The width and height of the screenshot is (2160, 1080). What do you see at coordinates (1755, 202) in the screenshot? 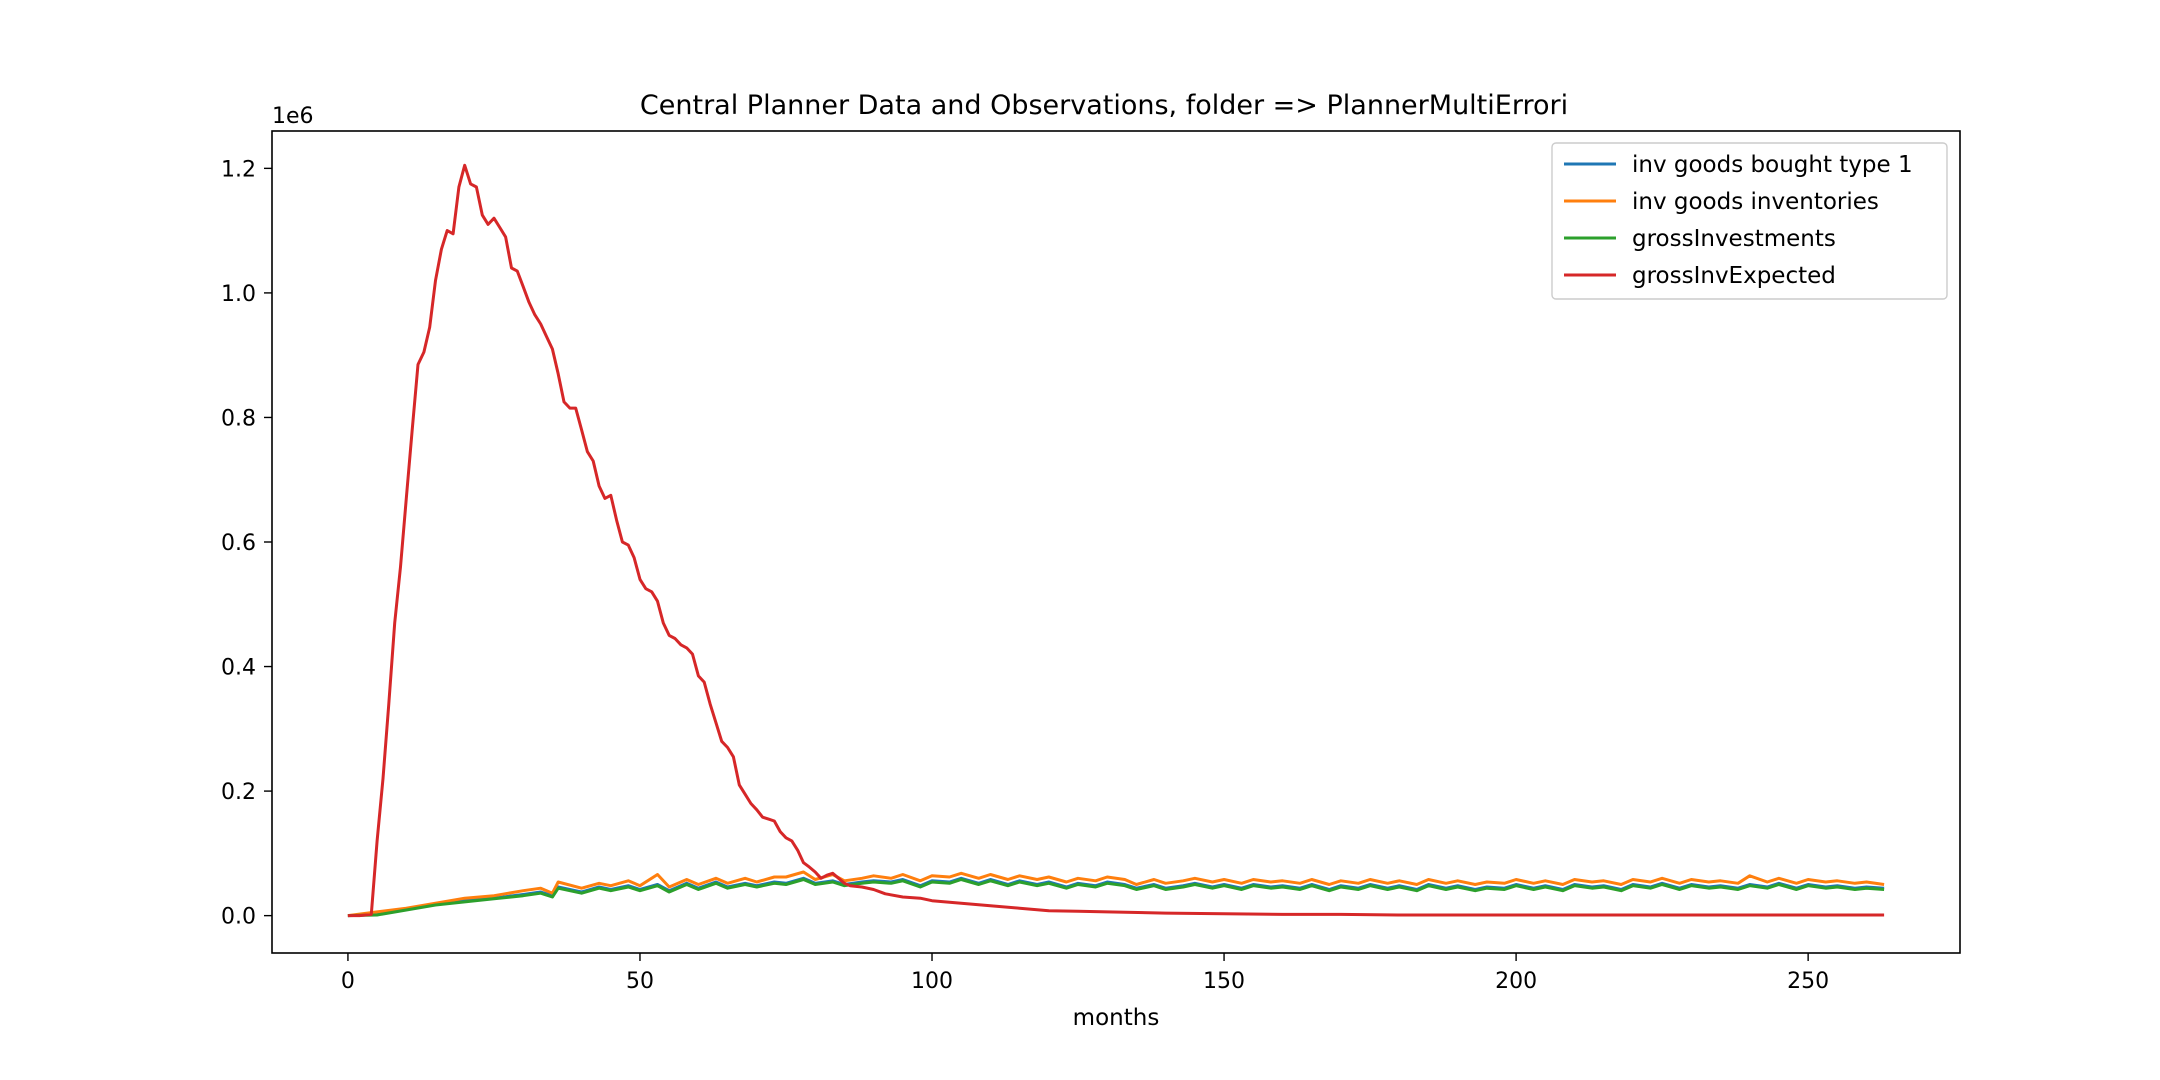
I see `legend-label: inv goods inventories` at bounding box center [1755, 202].